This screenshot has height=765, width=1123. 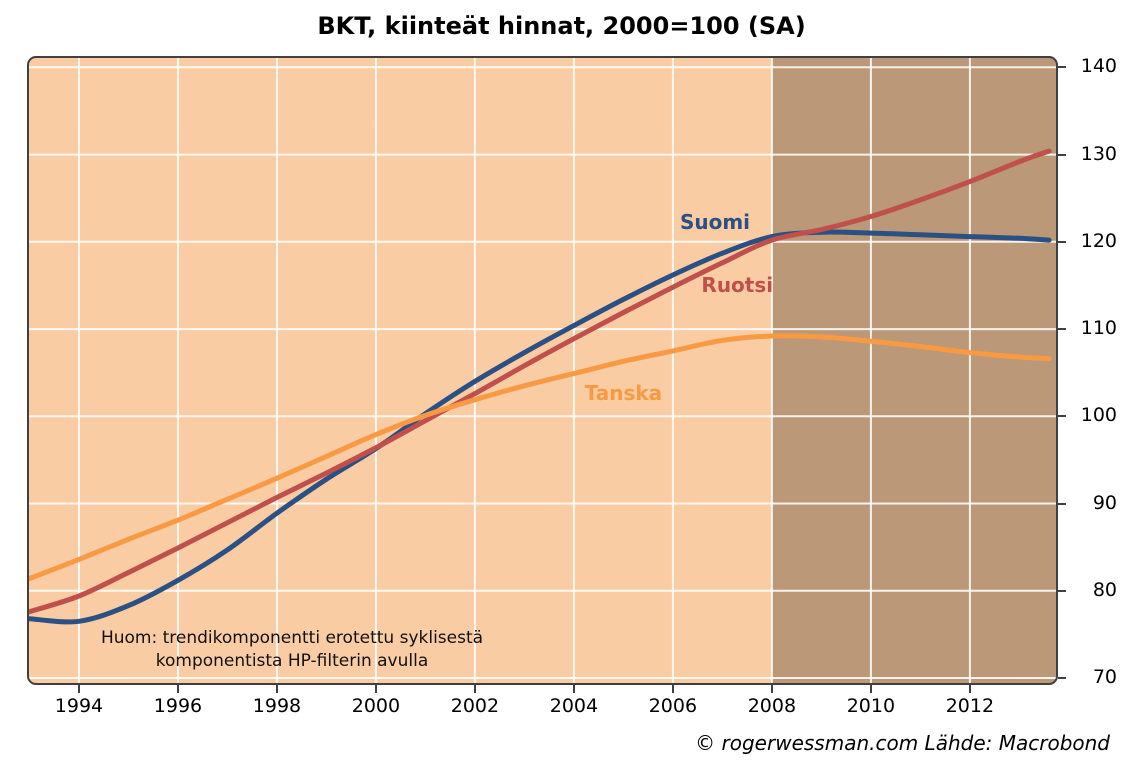 What do you see at coordinates (623, 392) in the screenshot?
I see `series-label-tanska: Tanska` at bounding box center [623, 392].